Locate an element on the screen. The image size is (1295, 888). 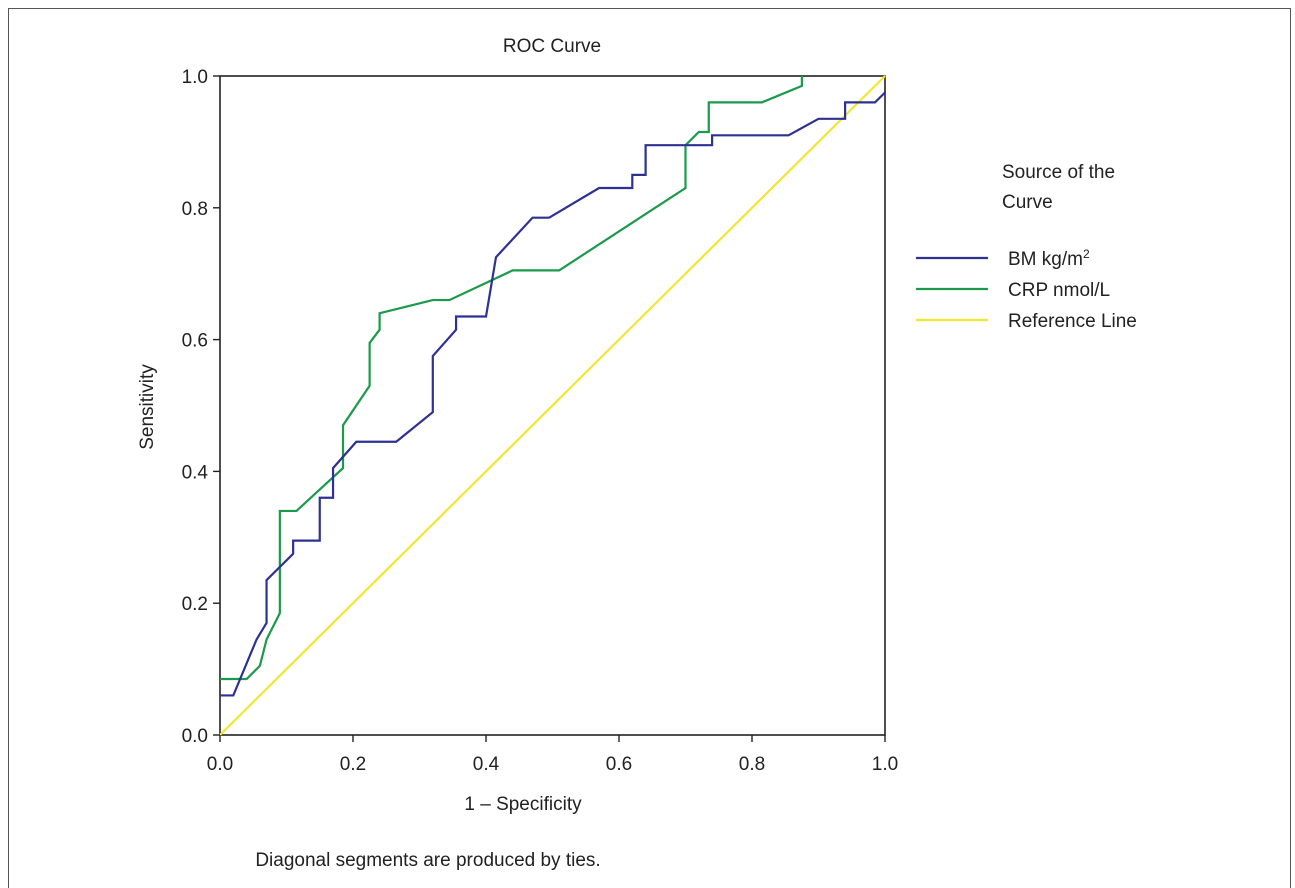
x-tick-label-3: 0.6 is located at coordinates (619, 764).